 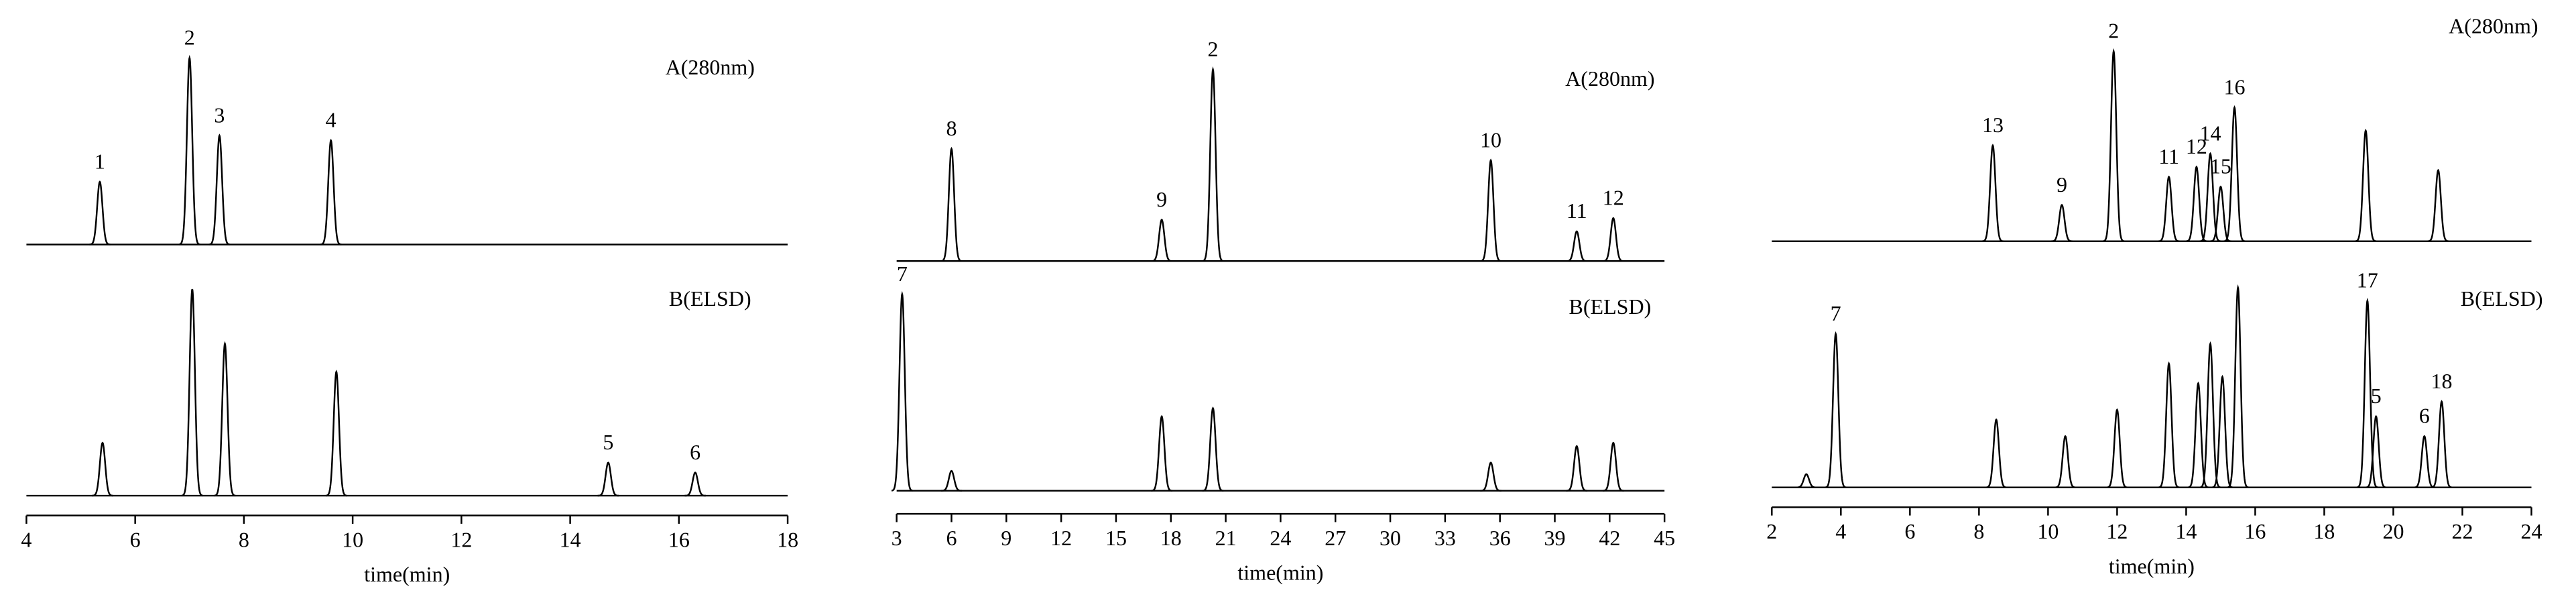 I want to click on x-tick-label: 12, so click(x=461, y=539).